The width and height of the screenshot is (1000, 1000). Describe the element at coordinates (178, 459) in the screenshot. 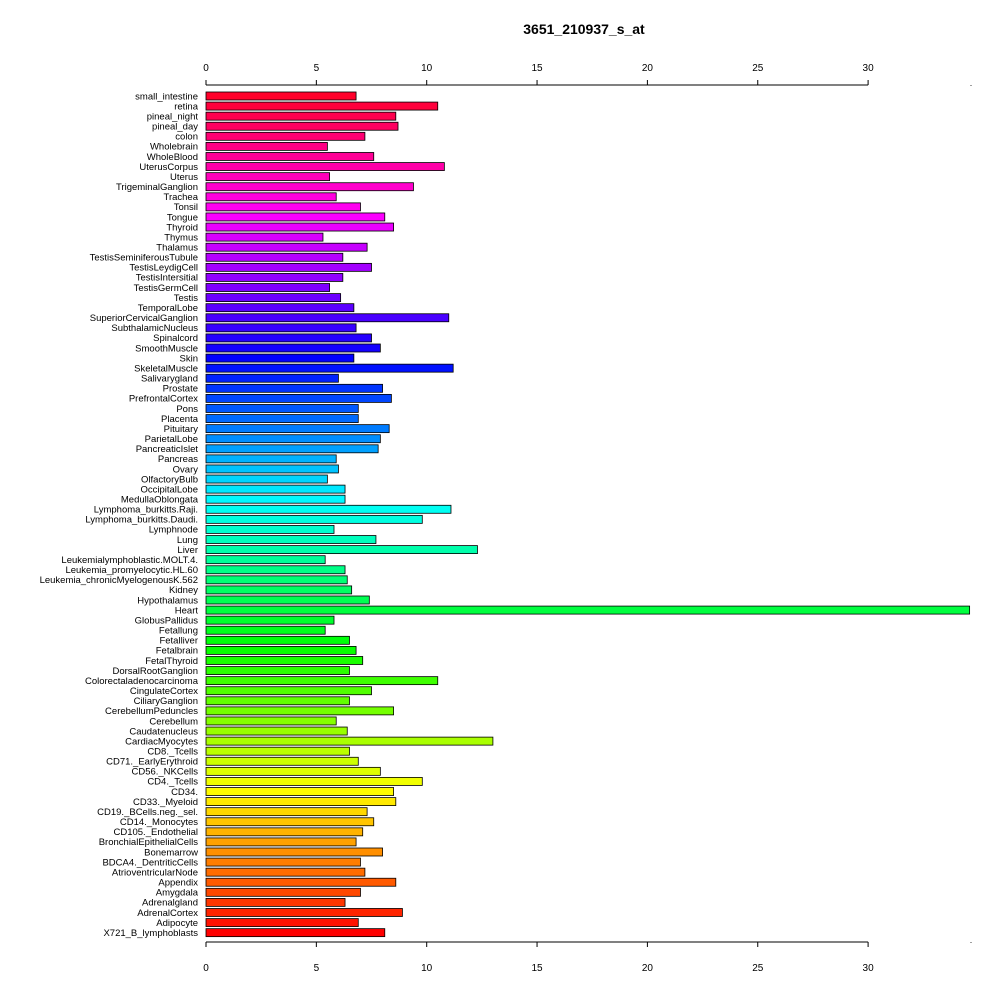

I see `category-label: Pancreas` at that location.